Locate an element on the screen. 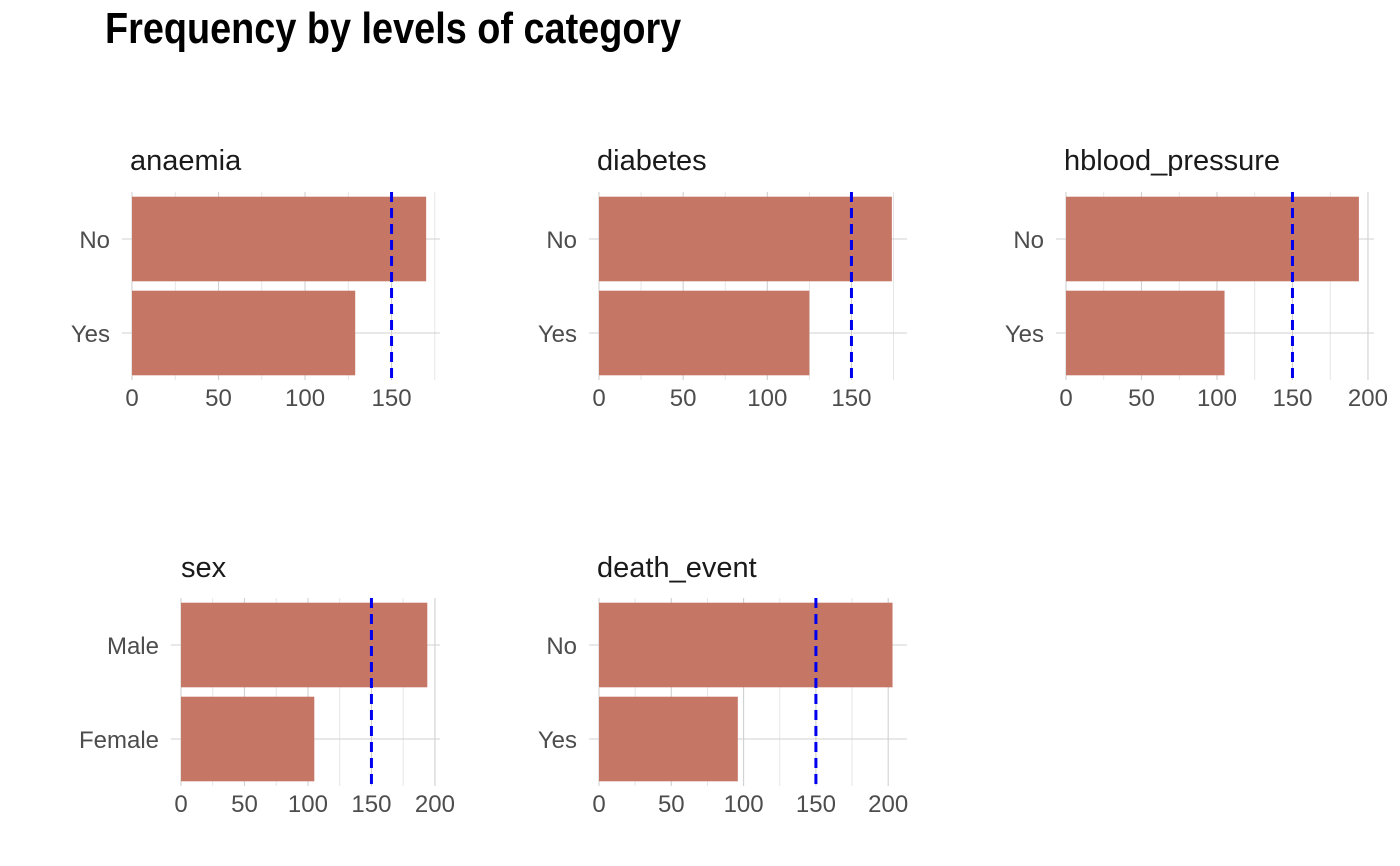  category-label-female: Female is located at coordinates (119, 740).